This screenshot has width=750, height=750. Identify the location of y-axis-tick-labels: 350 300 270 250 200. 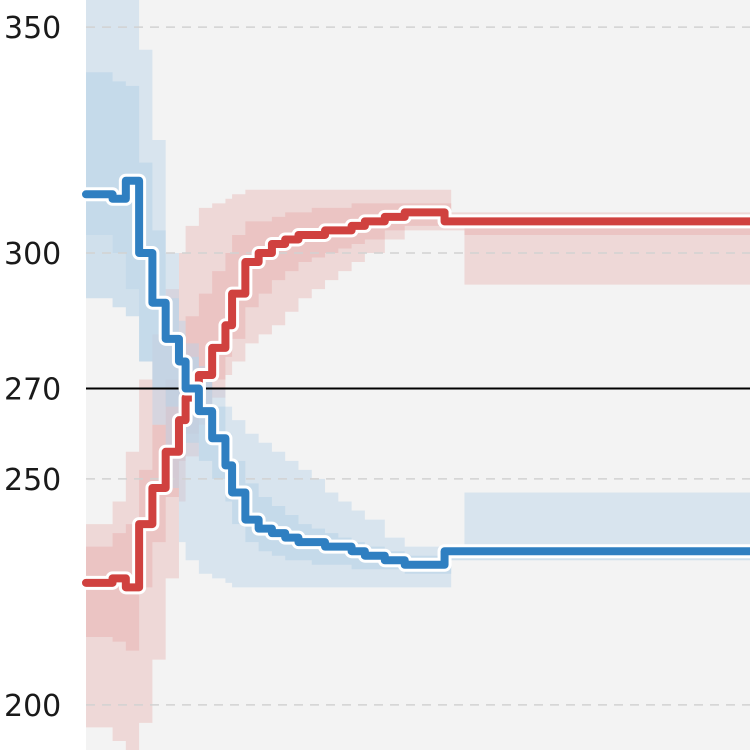
(32, 367).